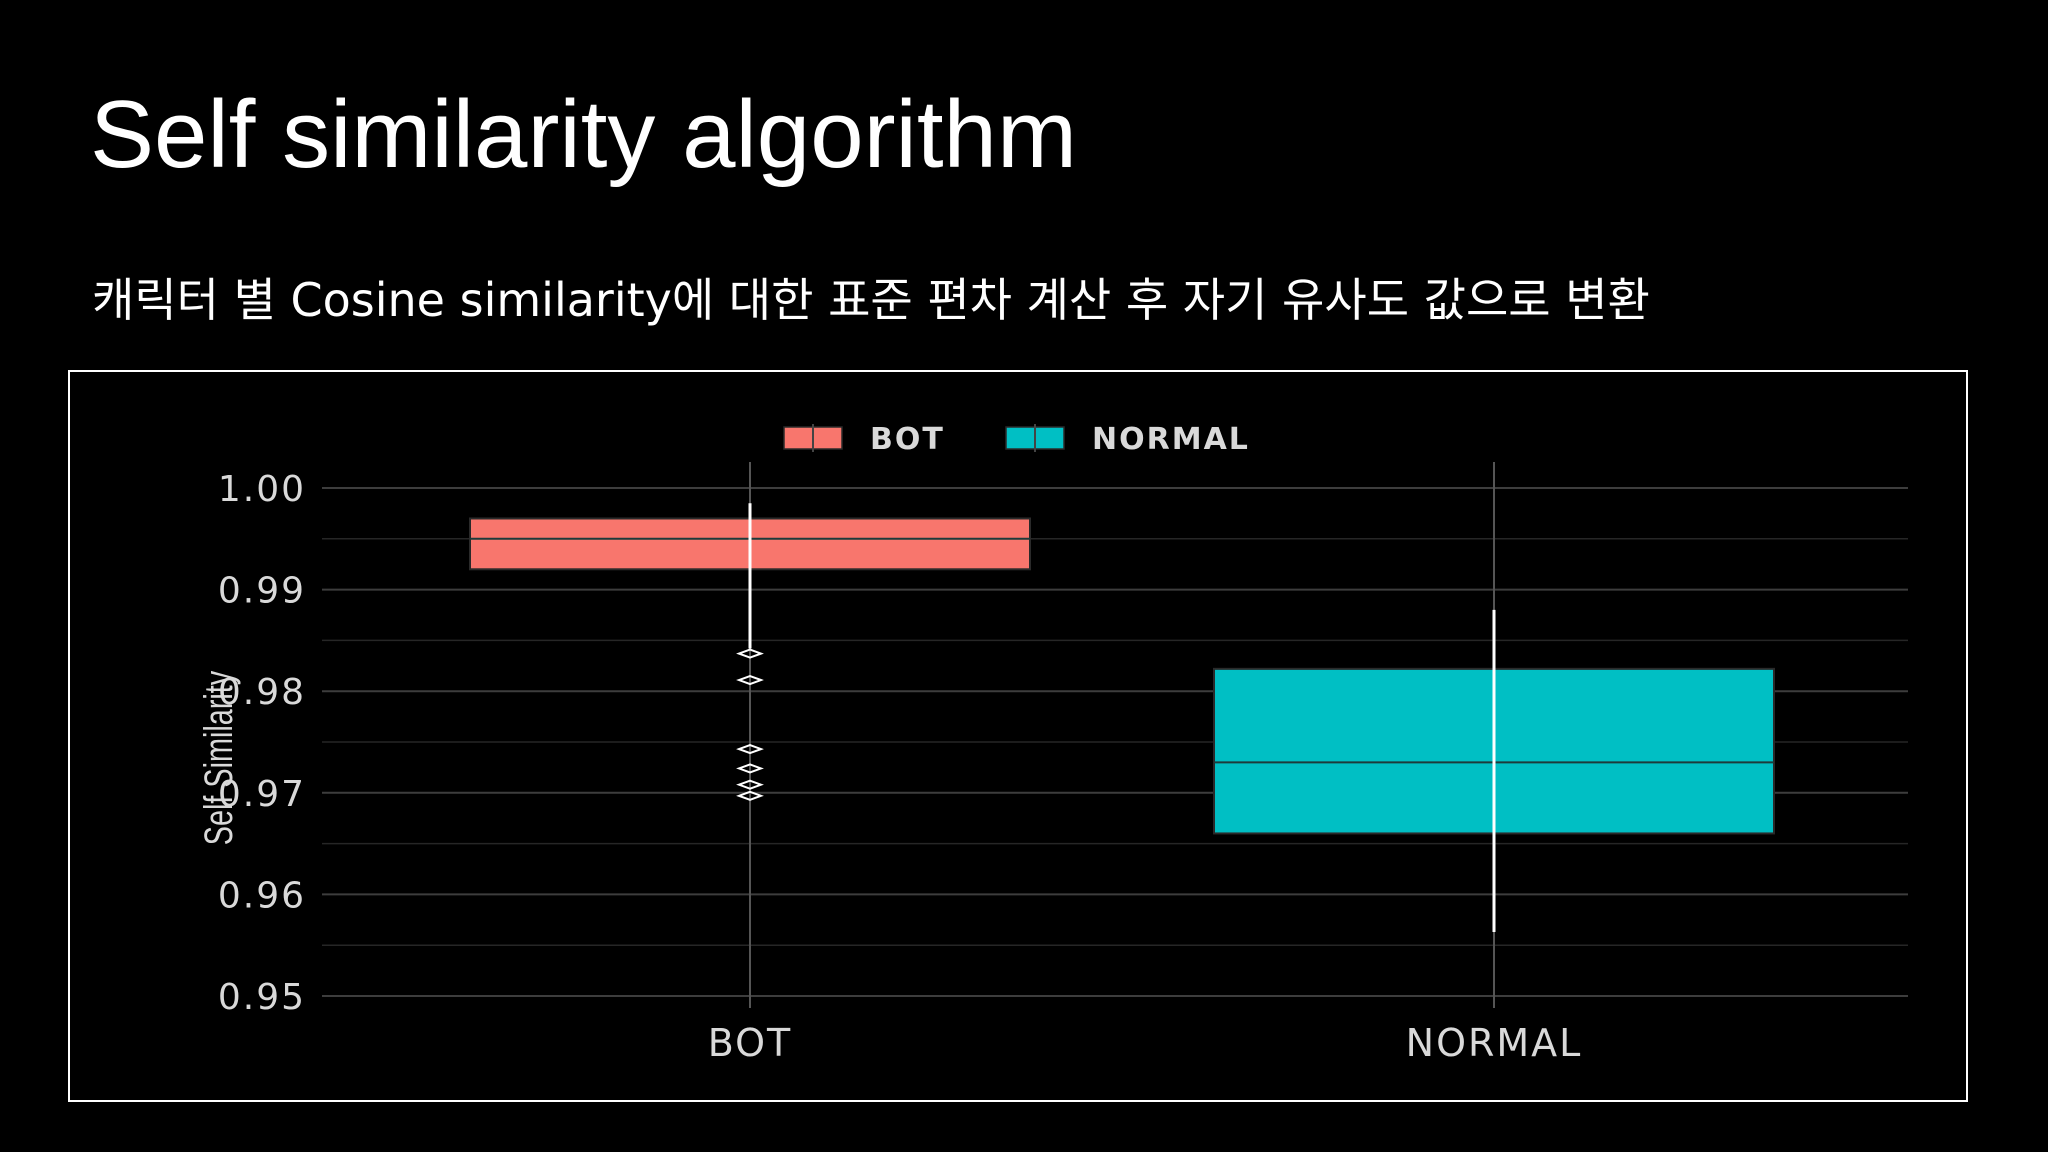 The height and width of the screenshot is (1152, 2048). Describe the element at coordinates (218, 757) in the screenshot. I see `y-axis-label: Self Similarity` at that location.